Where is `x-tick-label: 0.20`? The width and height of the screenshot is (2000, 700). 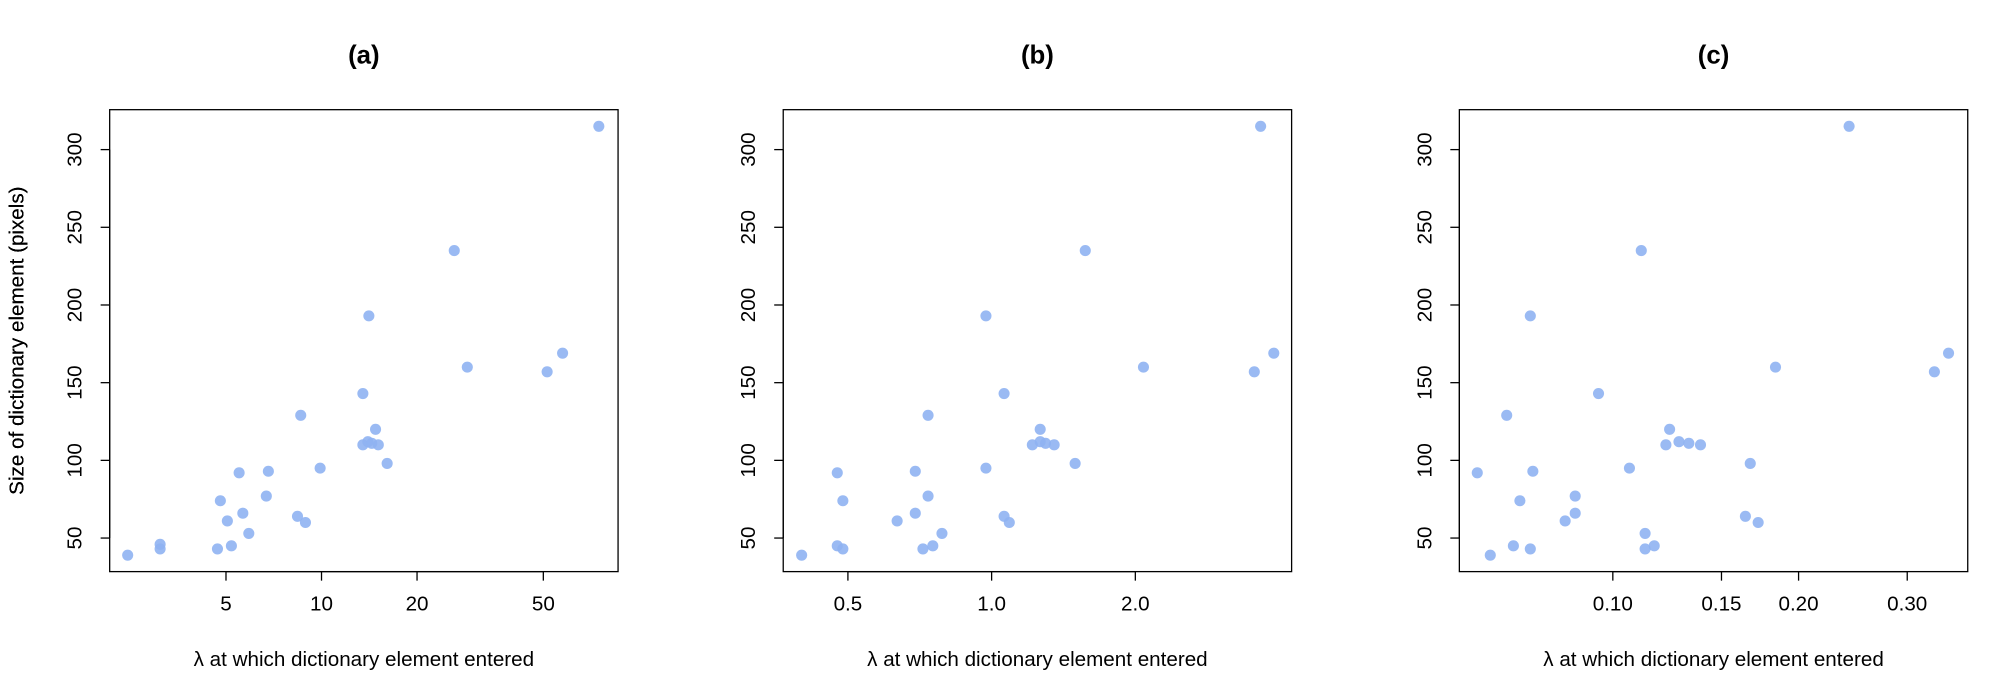 x-tick-label: 0.20 is located at coordinates (1798, 604).